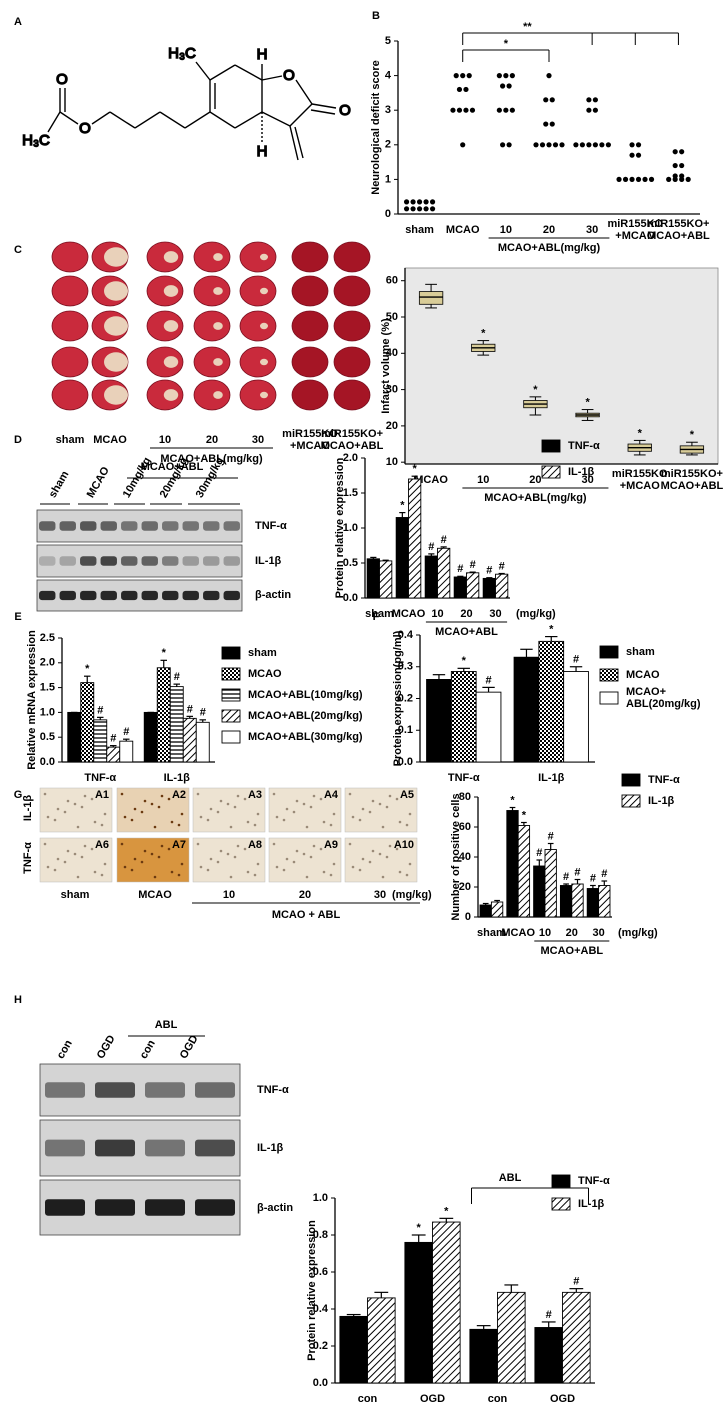 This screenshot has height=1413, width=726. Describe the element at coordinates (392, 426) in the screenshot. I see `y-tick-label: 20` at that location.